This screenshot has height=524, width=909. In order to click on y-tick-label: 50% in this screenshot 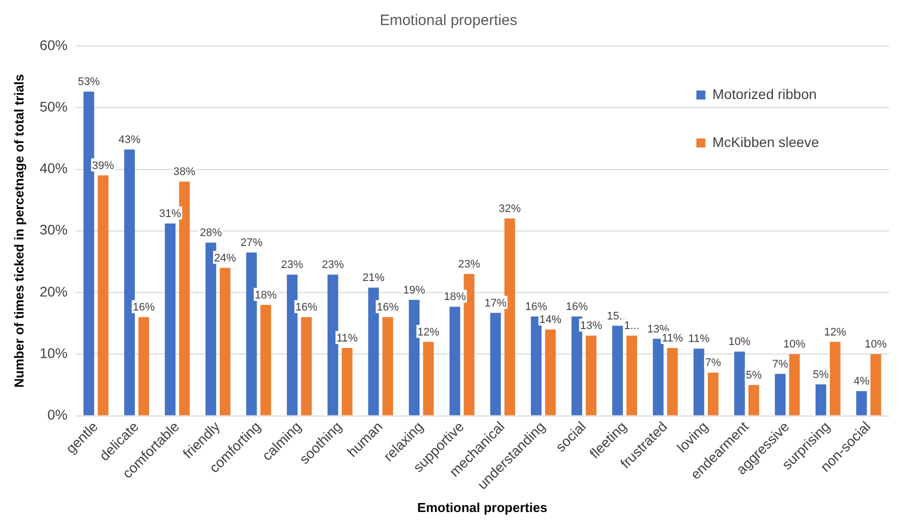, I will do `click(54, 106)`.